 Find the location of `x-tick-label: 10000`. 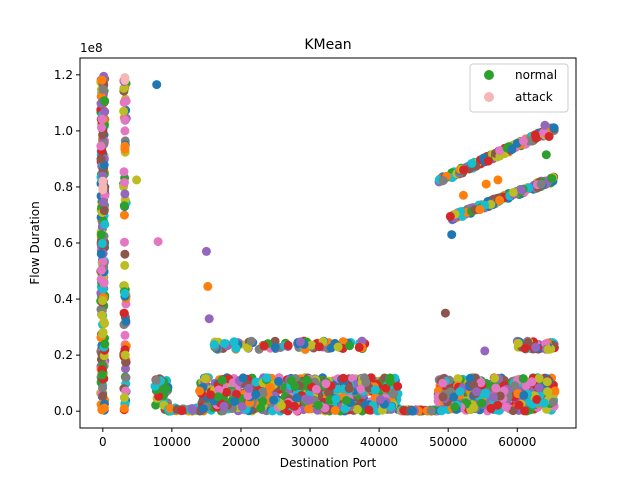

x-tick-label: 10000 is located at coordinates (172, 442).